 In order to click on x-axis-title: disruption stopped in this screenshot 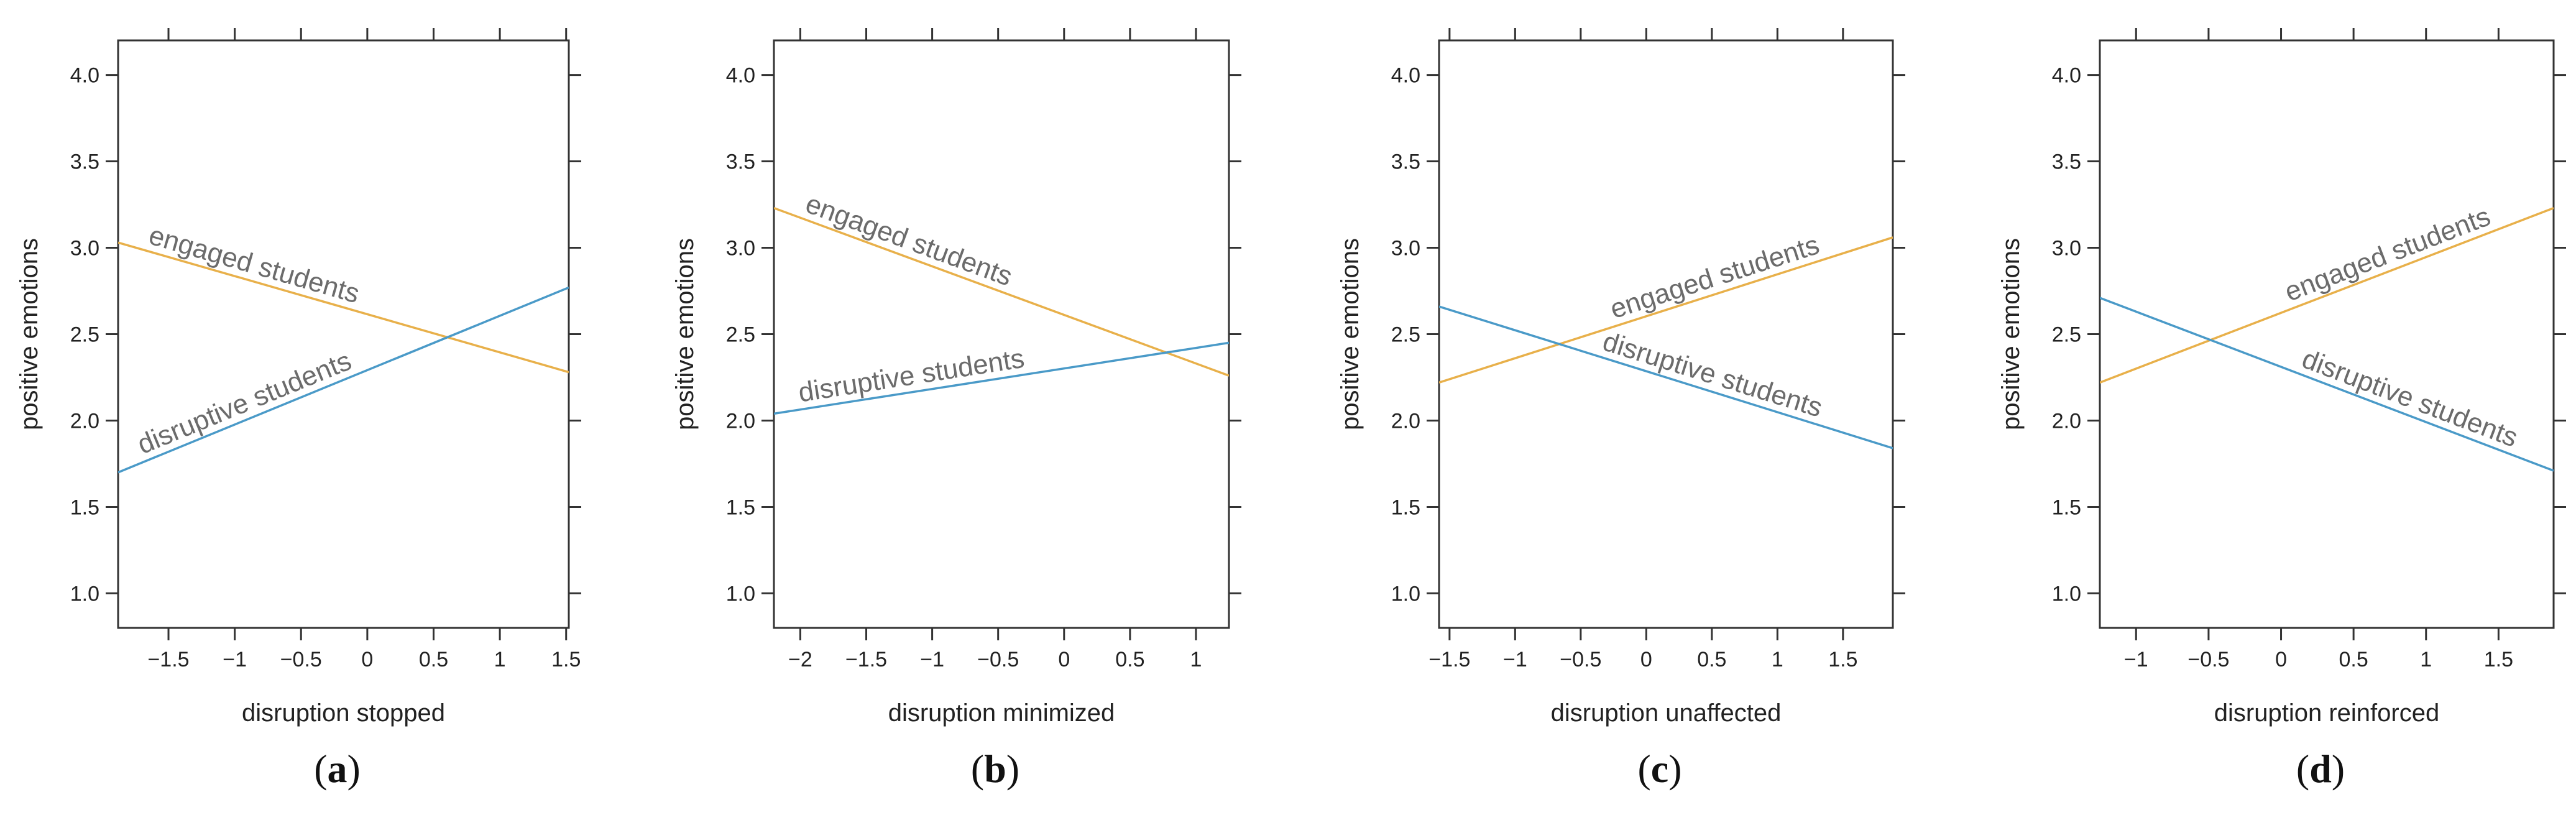, I will do `click(343, 713)`.